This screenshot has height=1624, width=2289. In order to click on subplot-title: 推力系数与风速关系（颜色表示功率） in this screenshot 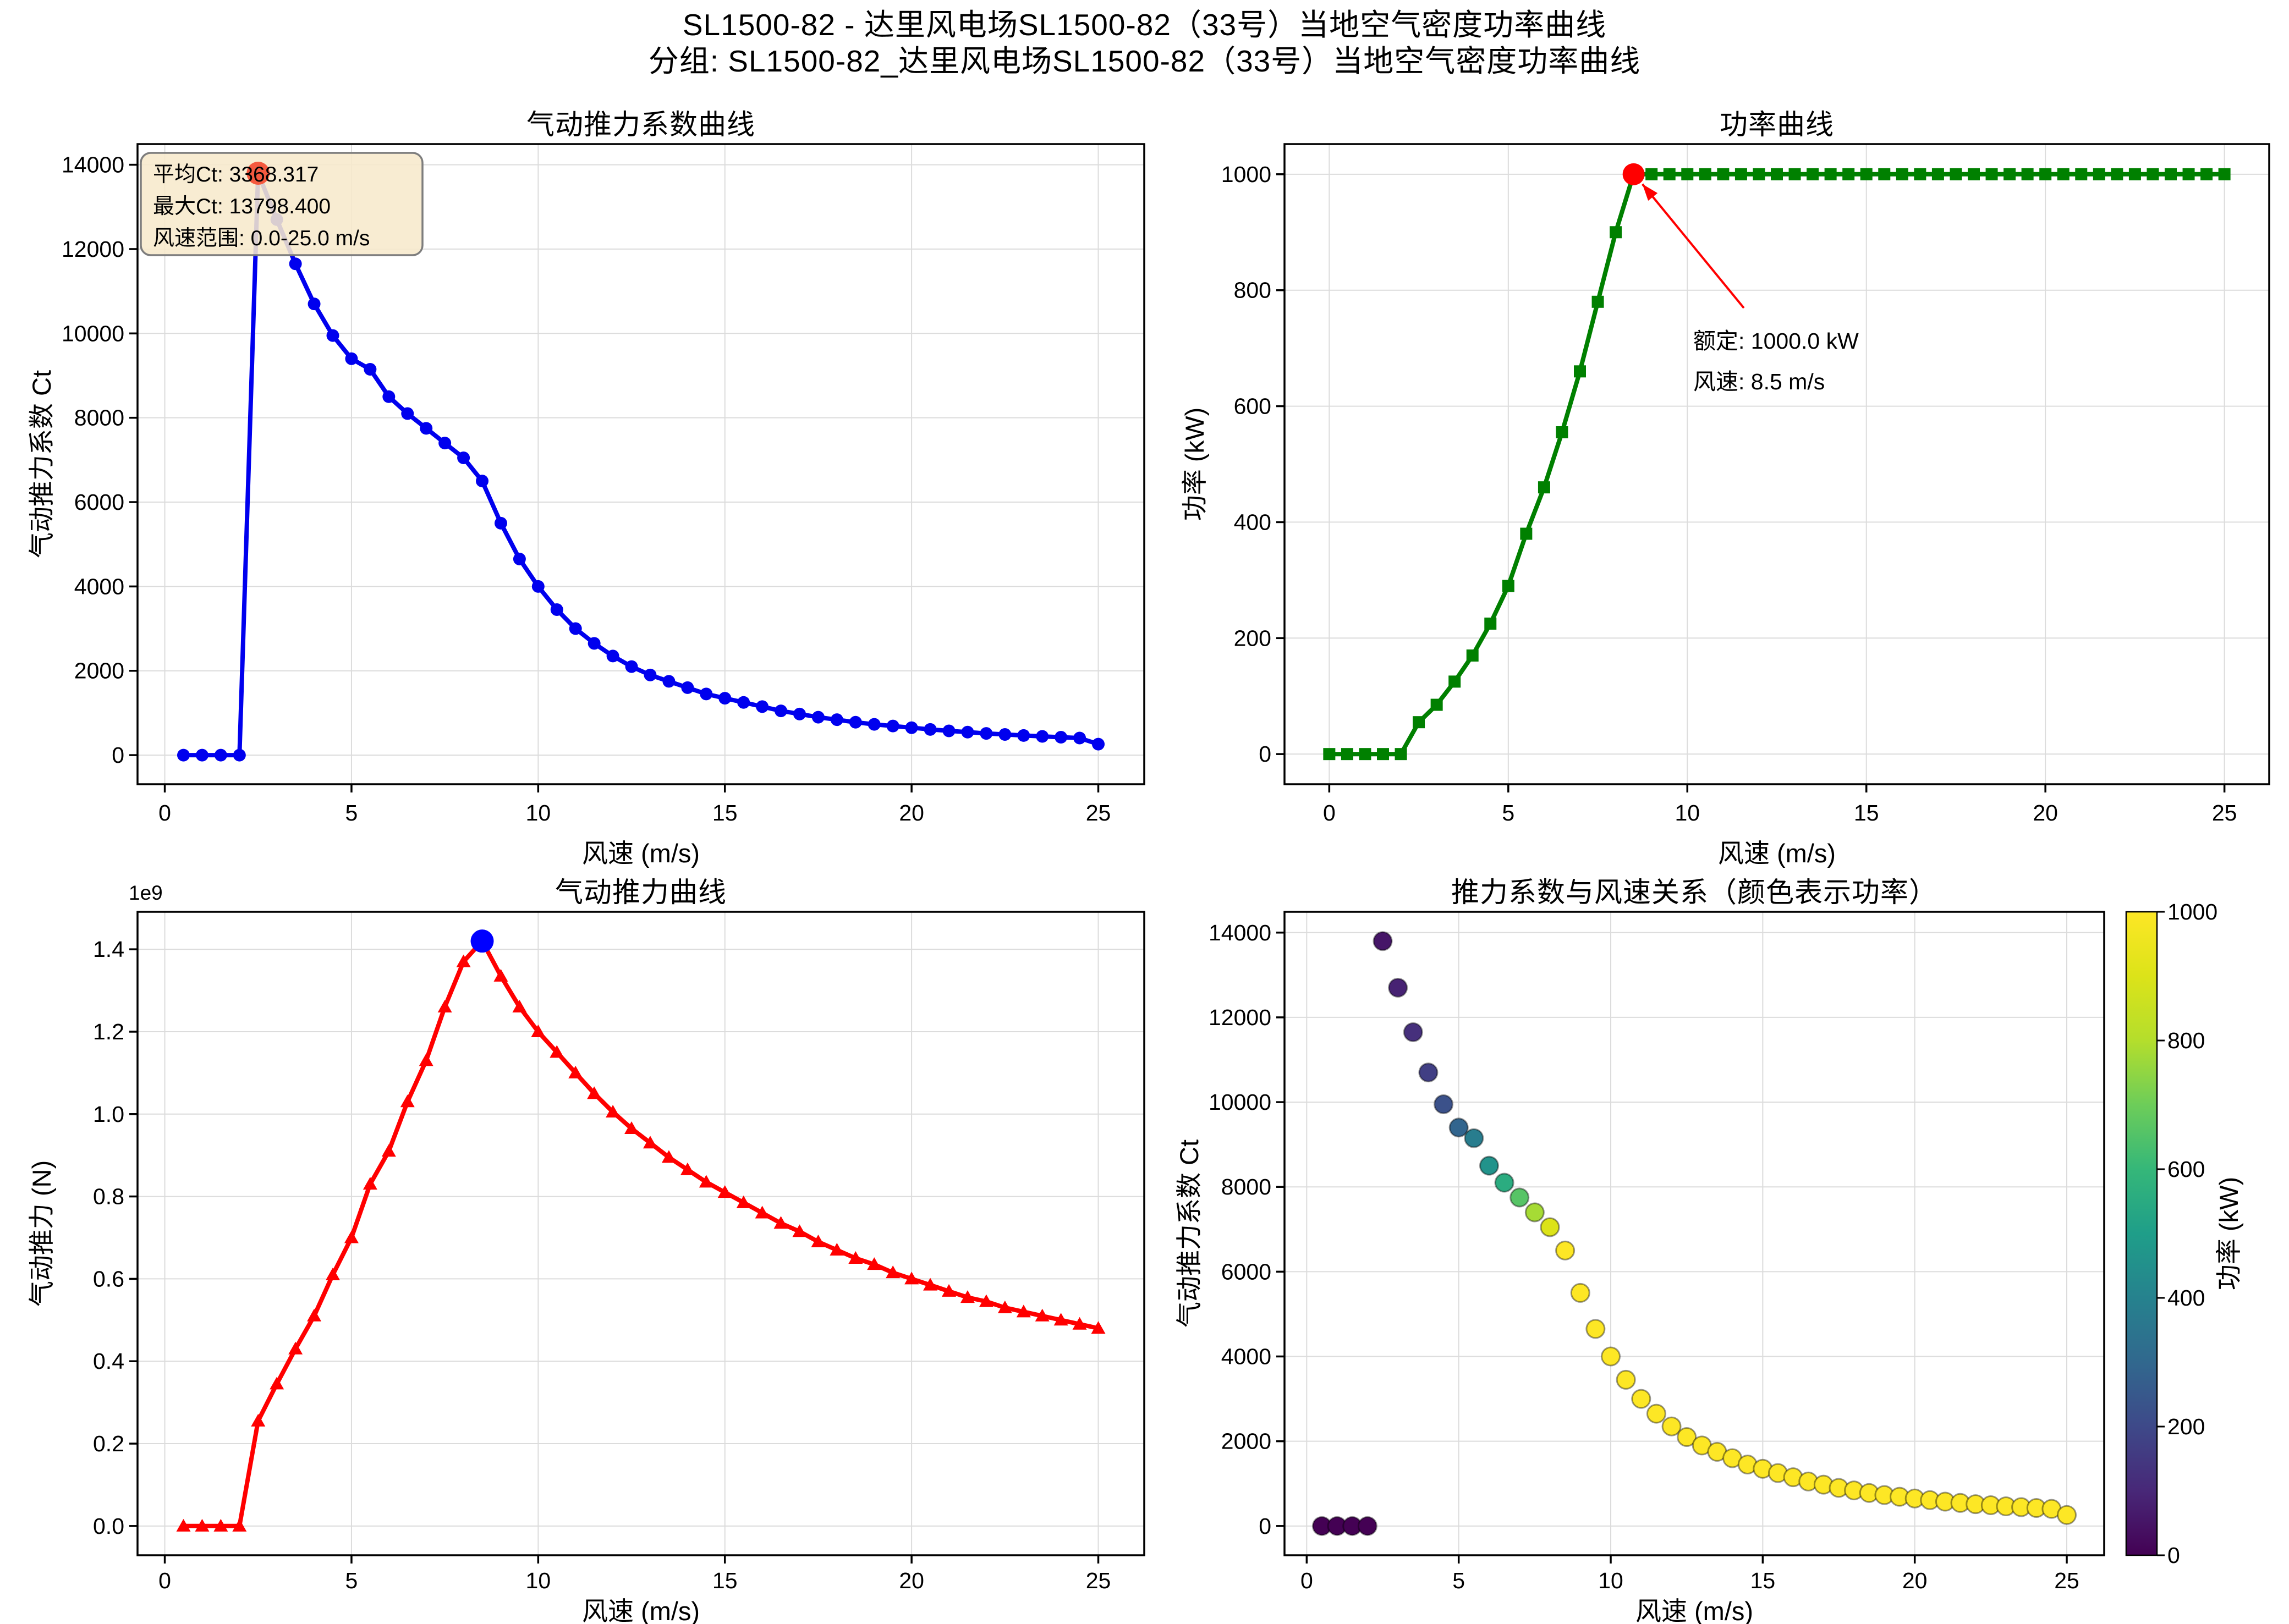, I will do `click(1694, 892)`.